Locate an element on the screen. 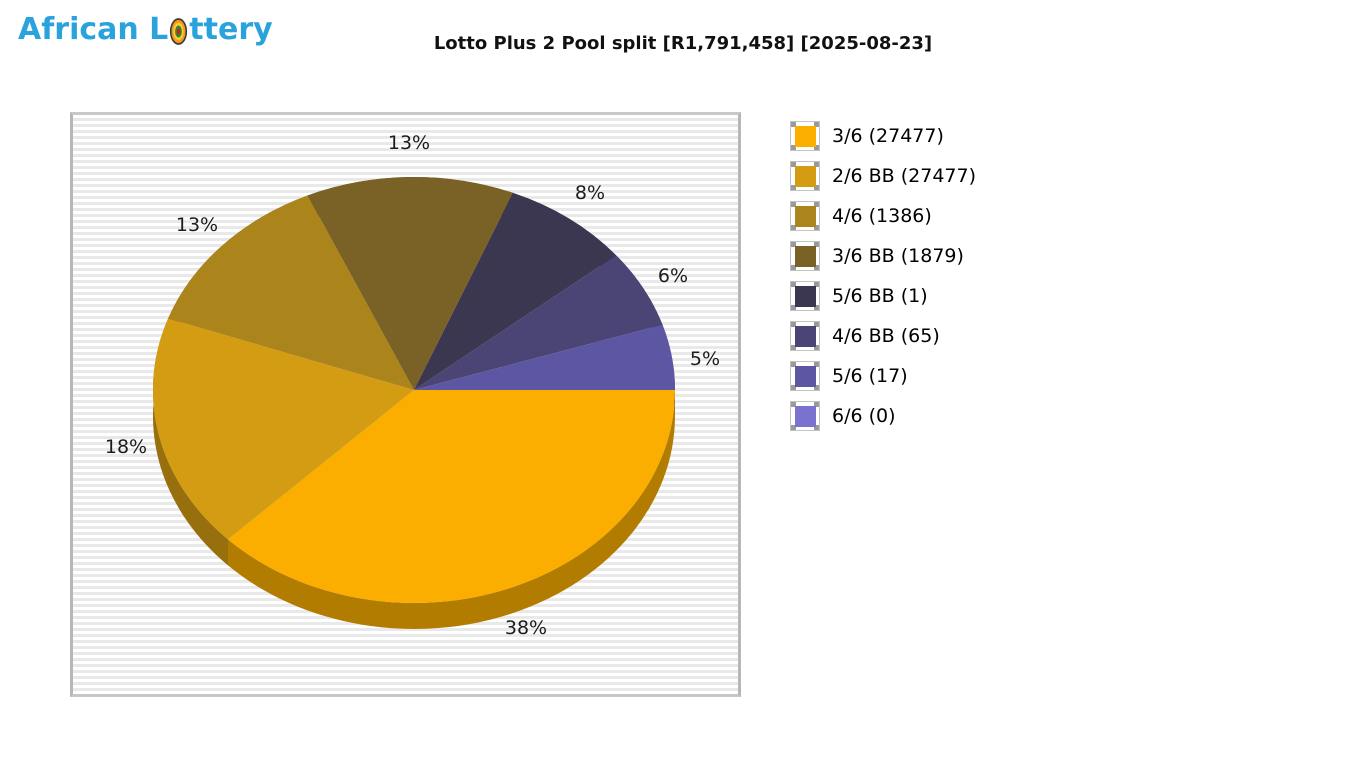  legend-label: 6/6 (0) is located at coordinates (864, 416).